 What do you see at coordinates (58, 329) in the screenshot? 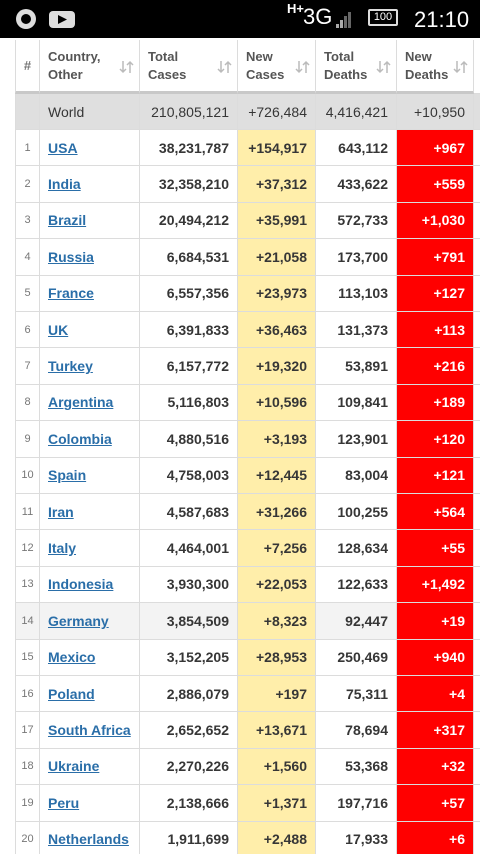
I see `country-link: UK` at bounding box center [58, 329].